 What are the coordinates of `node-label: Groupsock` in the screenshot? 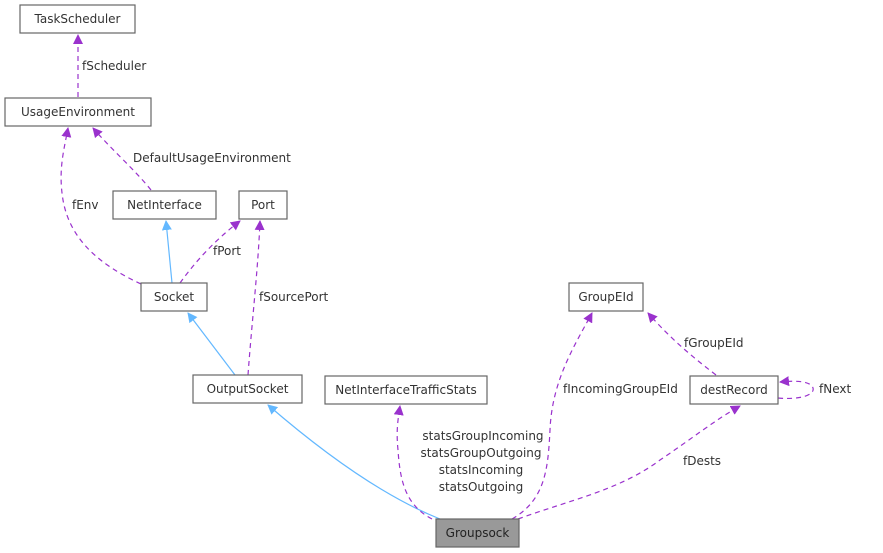 It's located at (478, 533).